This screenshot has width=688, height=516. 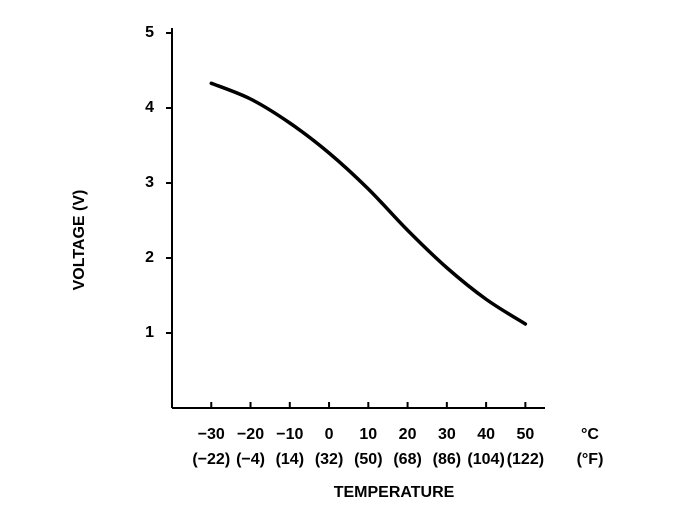 I want to click on x-tick-label-secondary: (86), so click(x=447, y=459).